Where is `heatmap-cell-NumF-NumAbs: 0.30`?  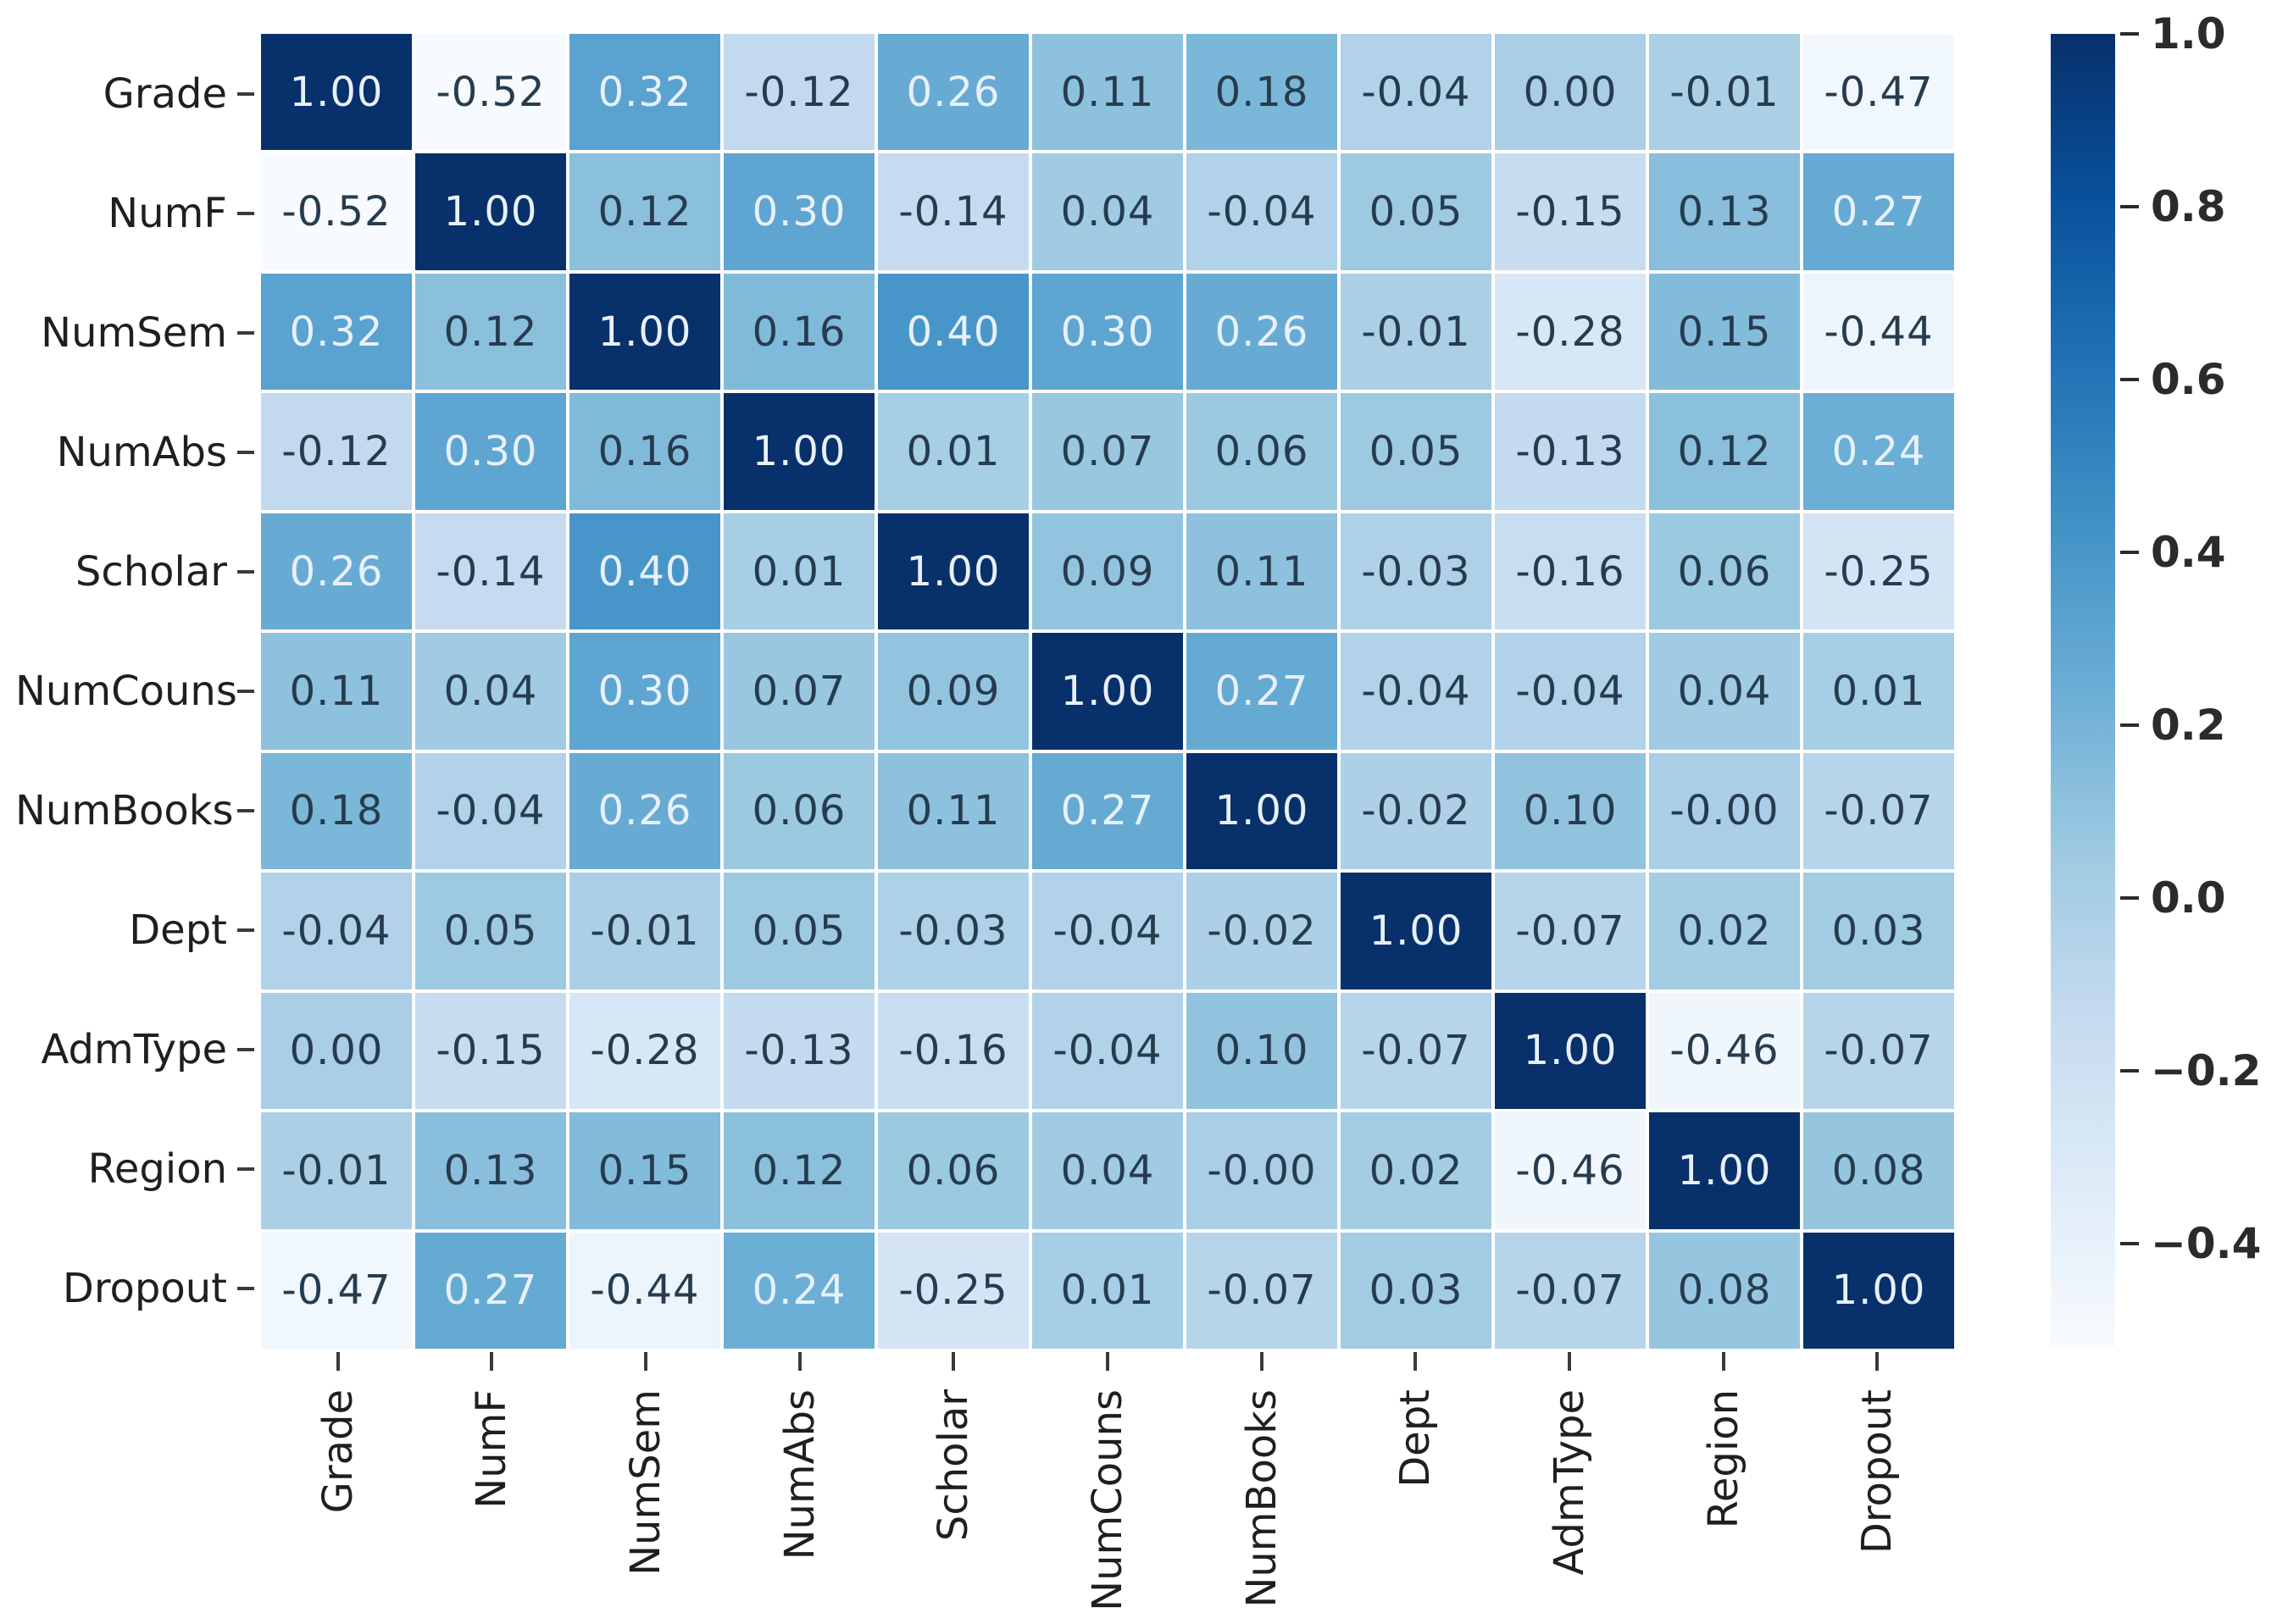 heatmap-cell-NumF-NumAbs: 0.30 is located at coordinates (799, 212).